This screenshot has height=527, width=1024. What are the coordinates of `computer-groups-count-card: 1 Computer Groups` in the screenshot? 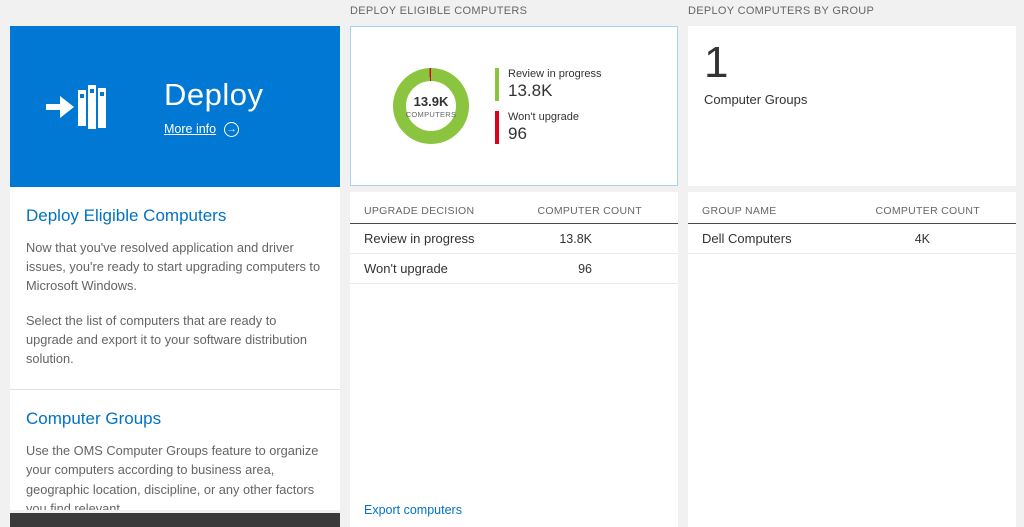 It's located at (852, 106).